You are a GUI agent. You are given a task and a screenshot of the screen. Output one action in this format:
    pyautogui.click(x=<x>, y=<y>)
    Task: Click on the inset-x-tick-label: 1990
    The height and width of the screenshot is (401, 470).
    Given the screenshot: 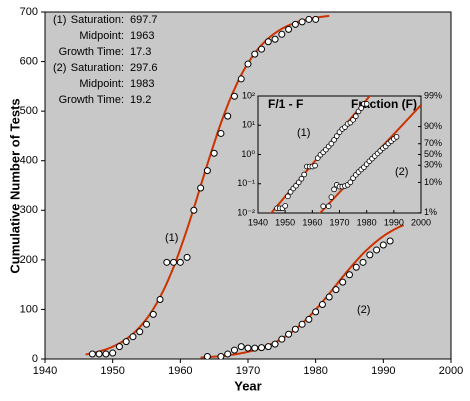 What is the action you would take?
    pyautogui.click(x=394, y=222)
    